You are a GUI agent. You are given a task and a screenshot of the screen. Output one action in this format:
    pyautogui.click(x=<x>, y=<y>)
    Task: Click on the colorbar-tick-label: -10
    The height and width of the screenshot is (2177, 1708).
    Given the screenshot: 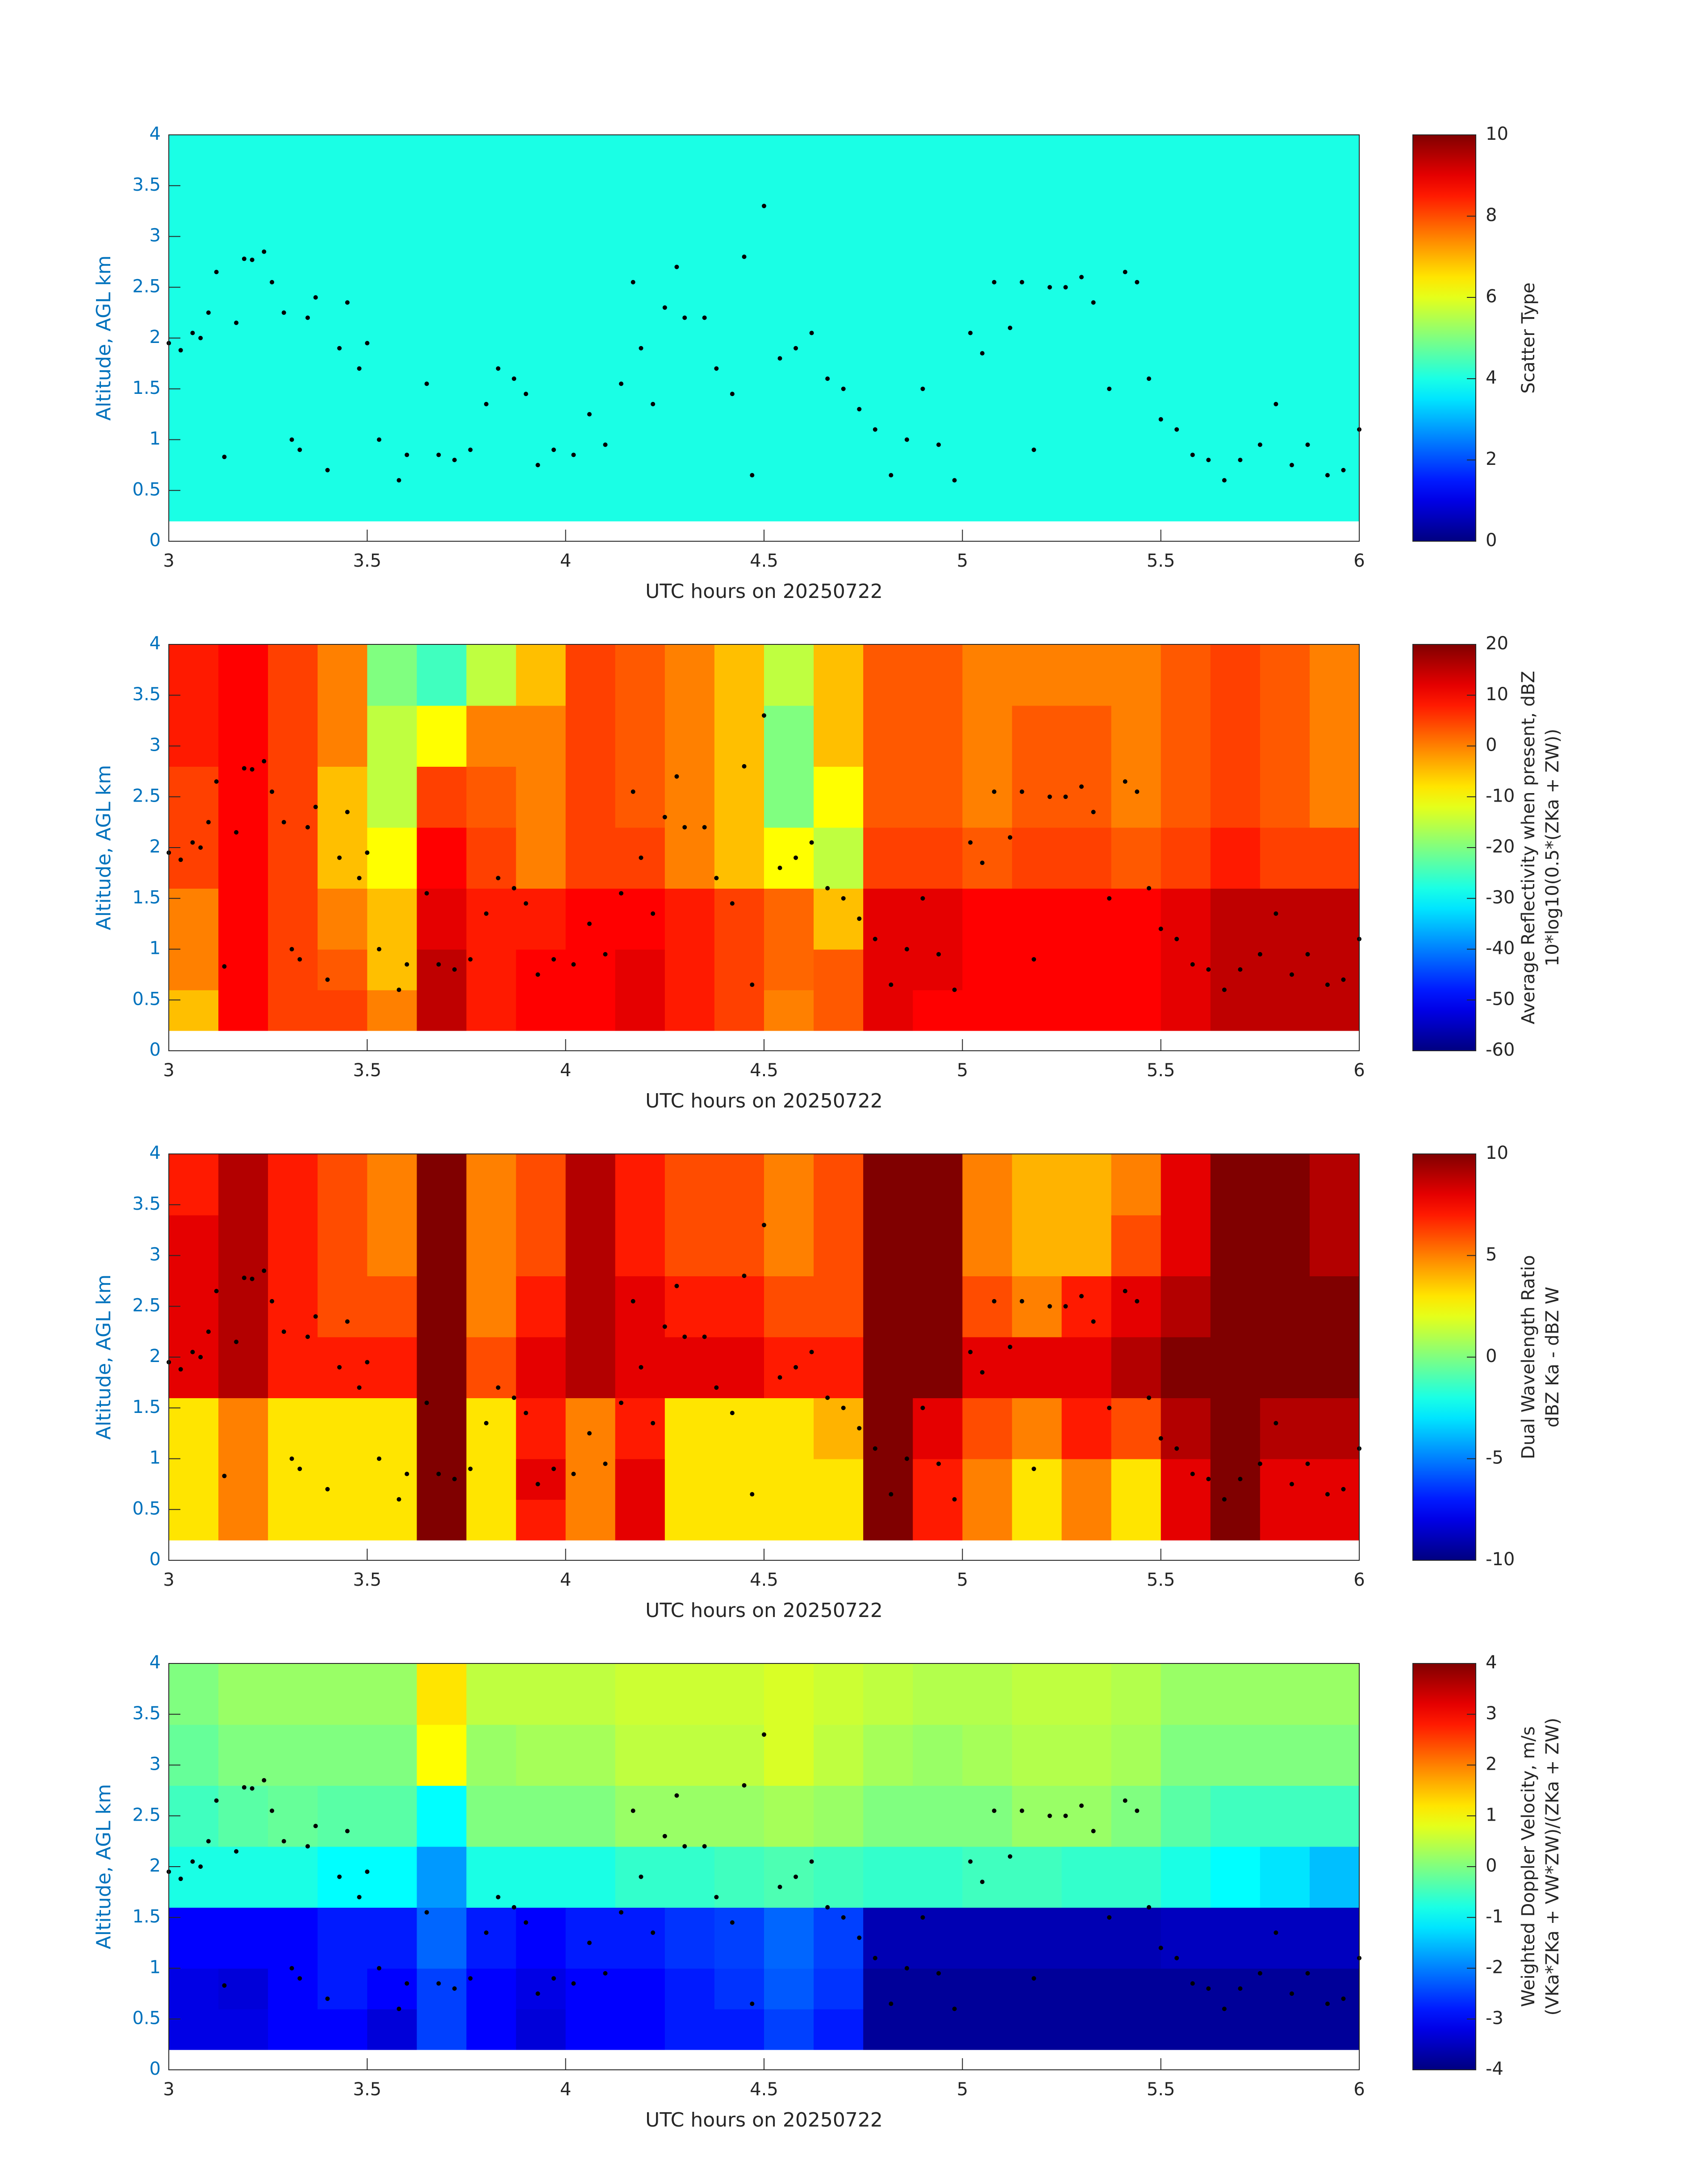 What is the action you would take?
    pyautogui.click(x=1500, y=796)
    